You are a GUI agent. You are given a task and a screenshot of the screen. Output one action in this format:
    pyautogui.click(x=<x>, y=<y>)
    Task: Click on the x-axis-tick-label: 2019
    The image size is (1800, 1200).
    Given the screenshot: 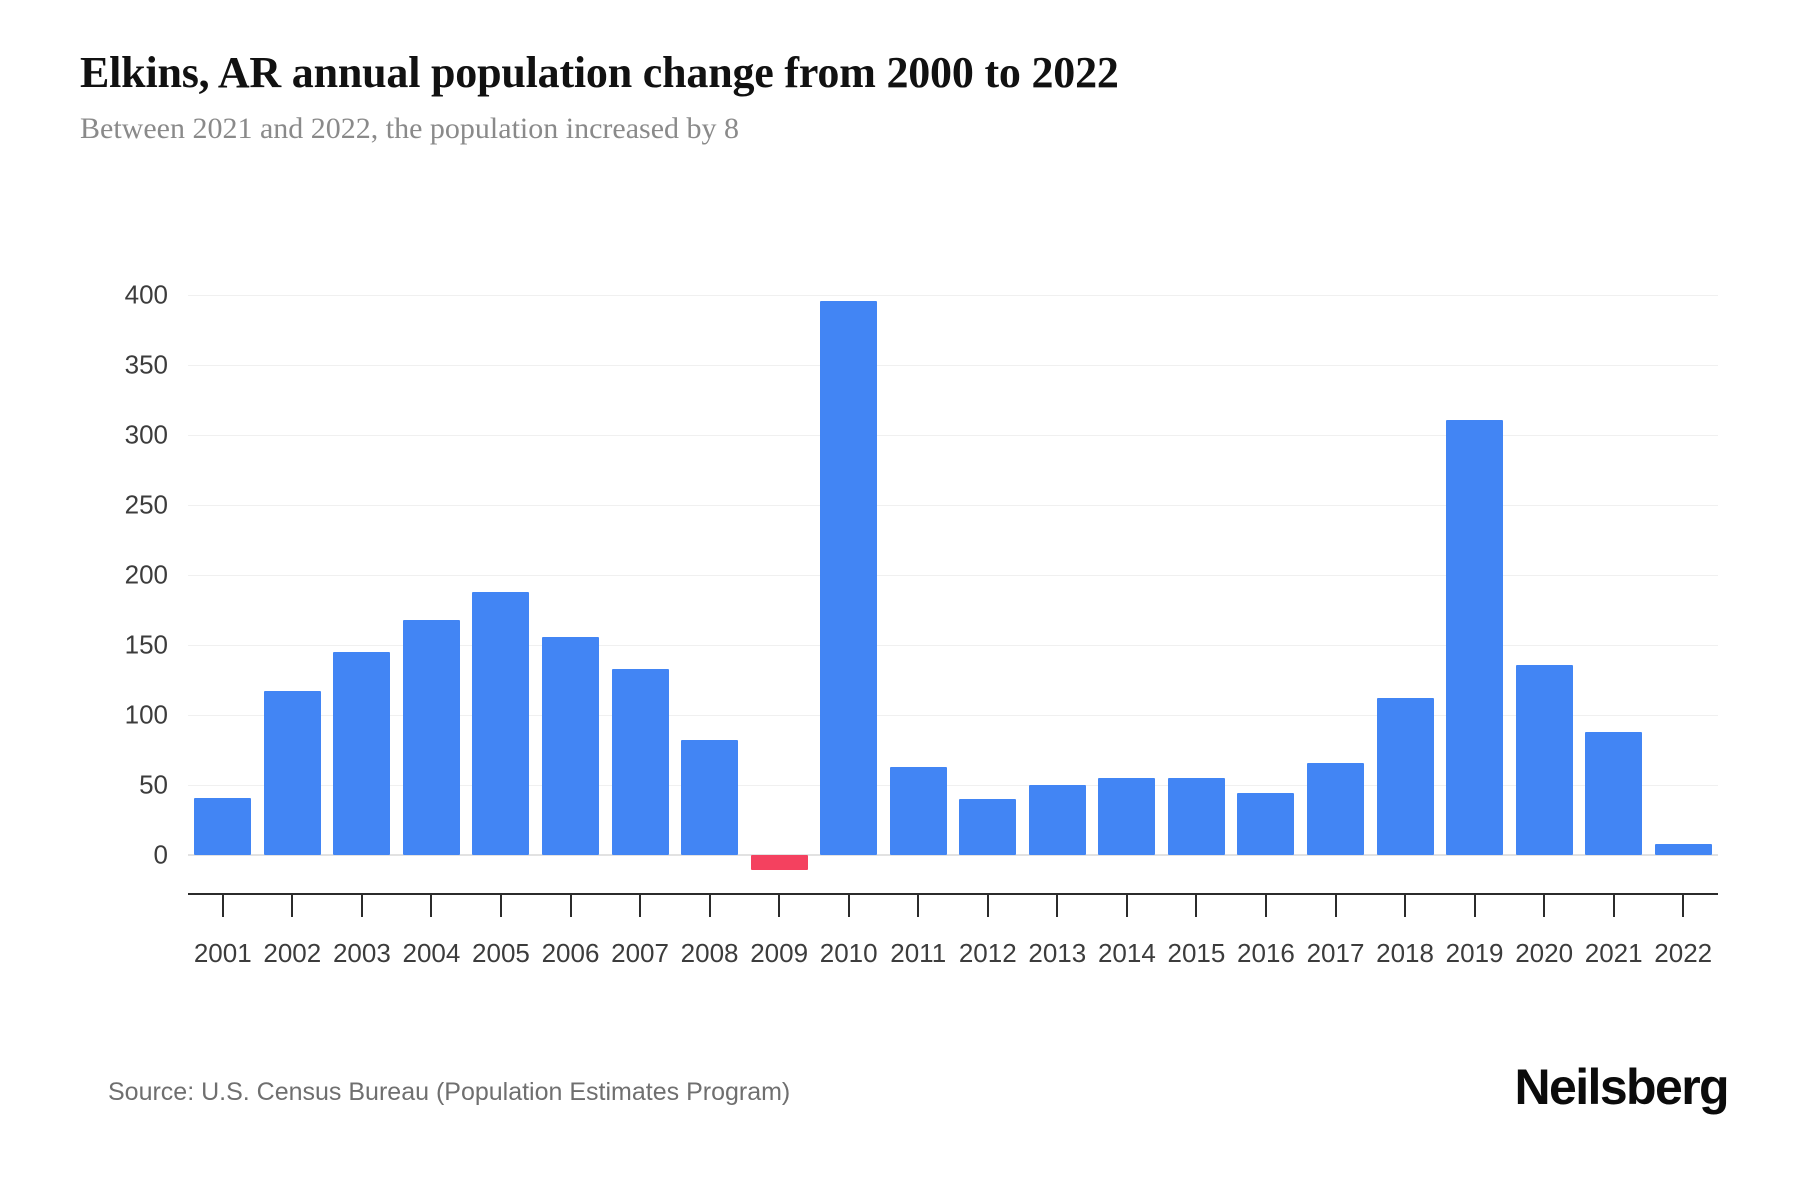 What is the action you would take?
    pyautogui.click(x=1474, y=953)
    